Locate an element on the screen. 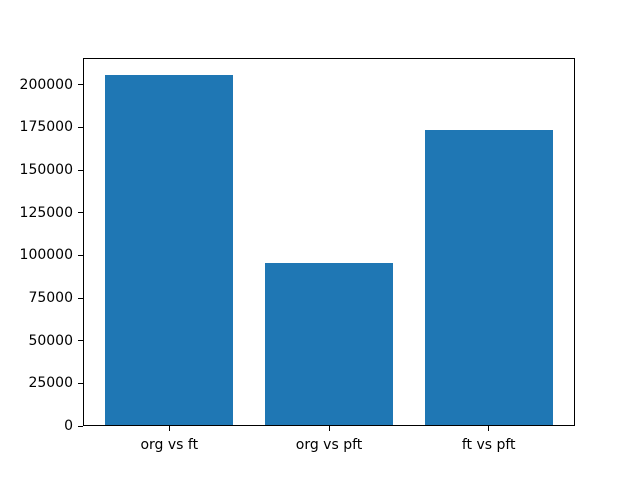 This screenshot has height=480, width=640. x-tick-mark-org-vs-ft is located at coordinates (169, 428).